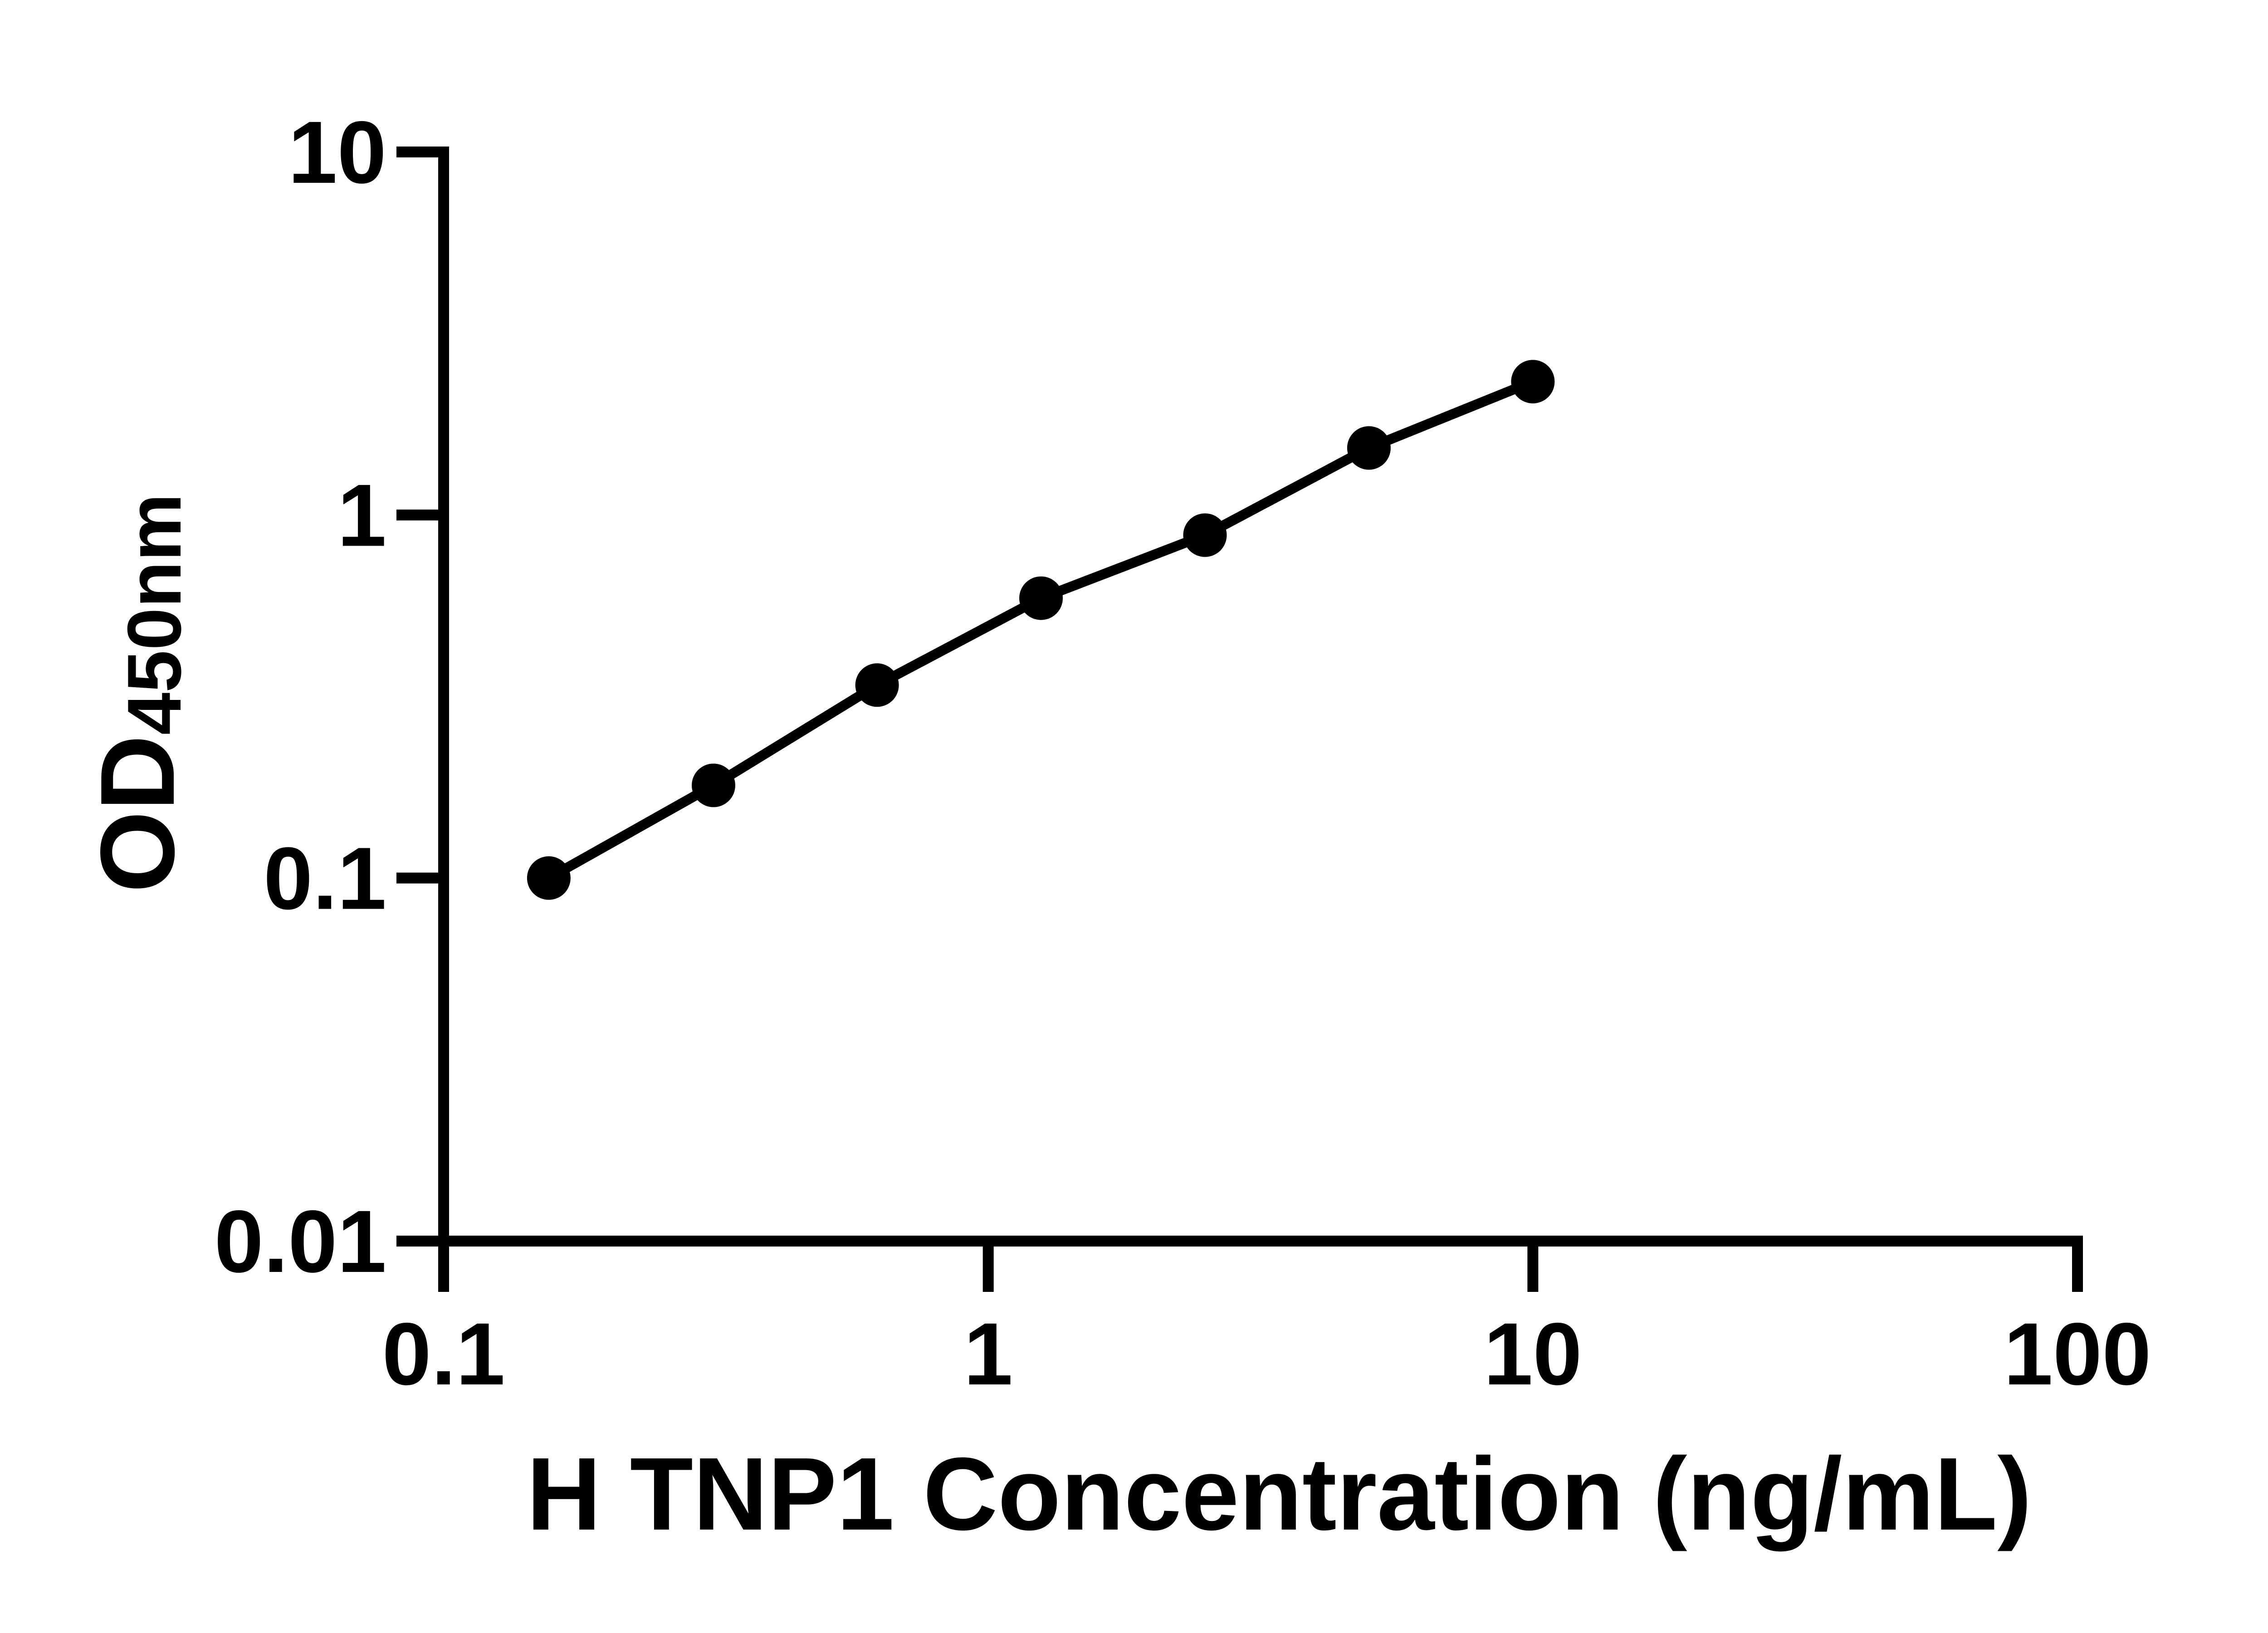 The height and width of the screenshot is (1633, 2268). I want to click on x-tick-label-0.1: 0.1, so click(443, 1354).